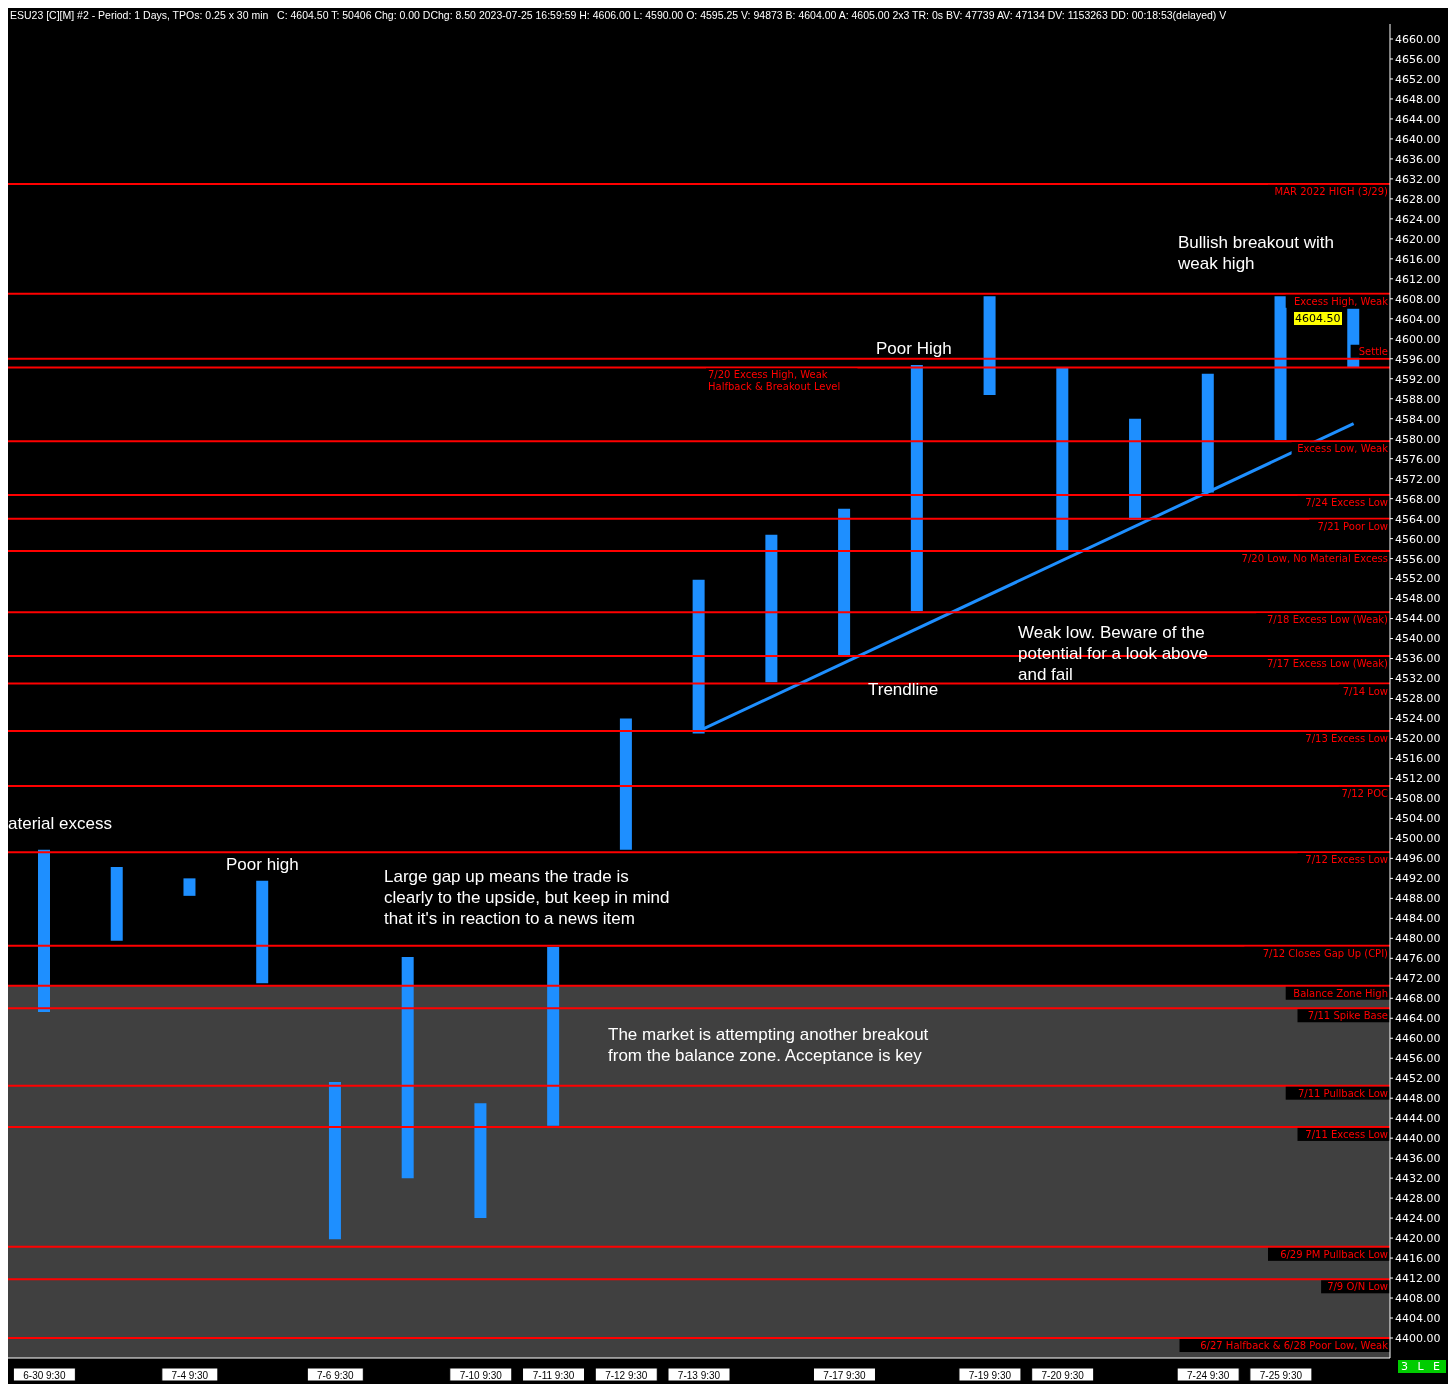  Describe the element at coordinates (1418, 359) in the screenshot. I see `y-tick-label: 4596.00` at that location.